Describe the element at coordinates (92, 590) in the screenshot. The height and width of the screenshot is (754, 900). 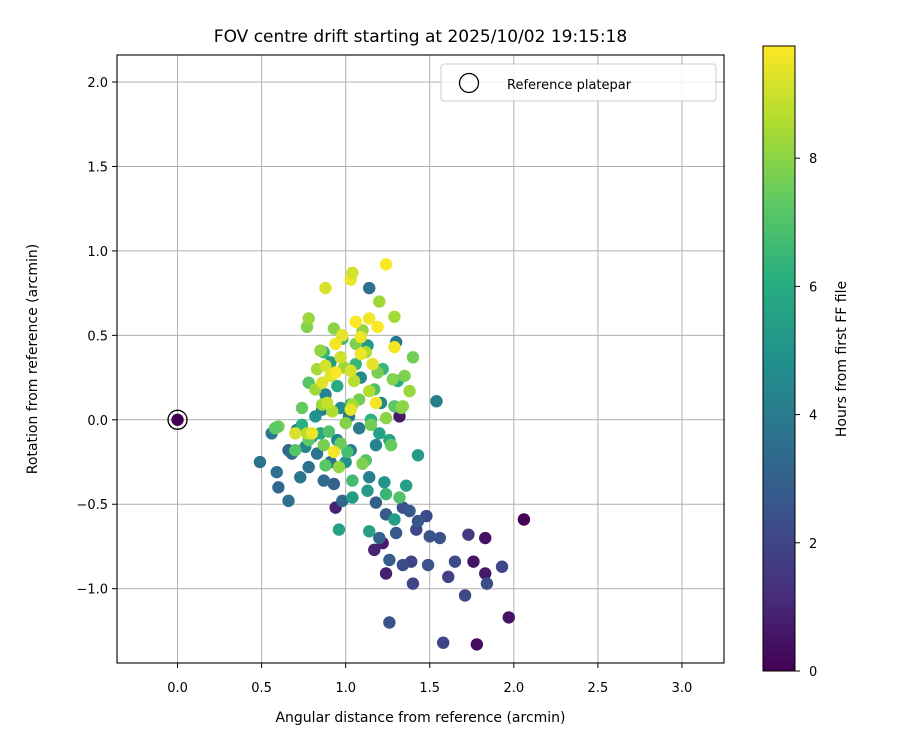
I see `y-tick-label: −1.0` at that location.